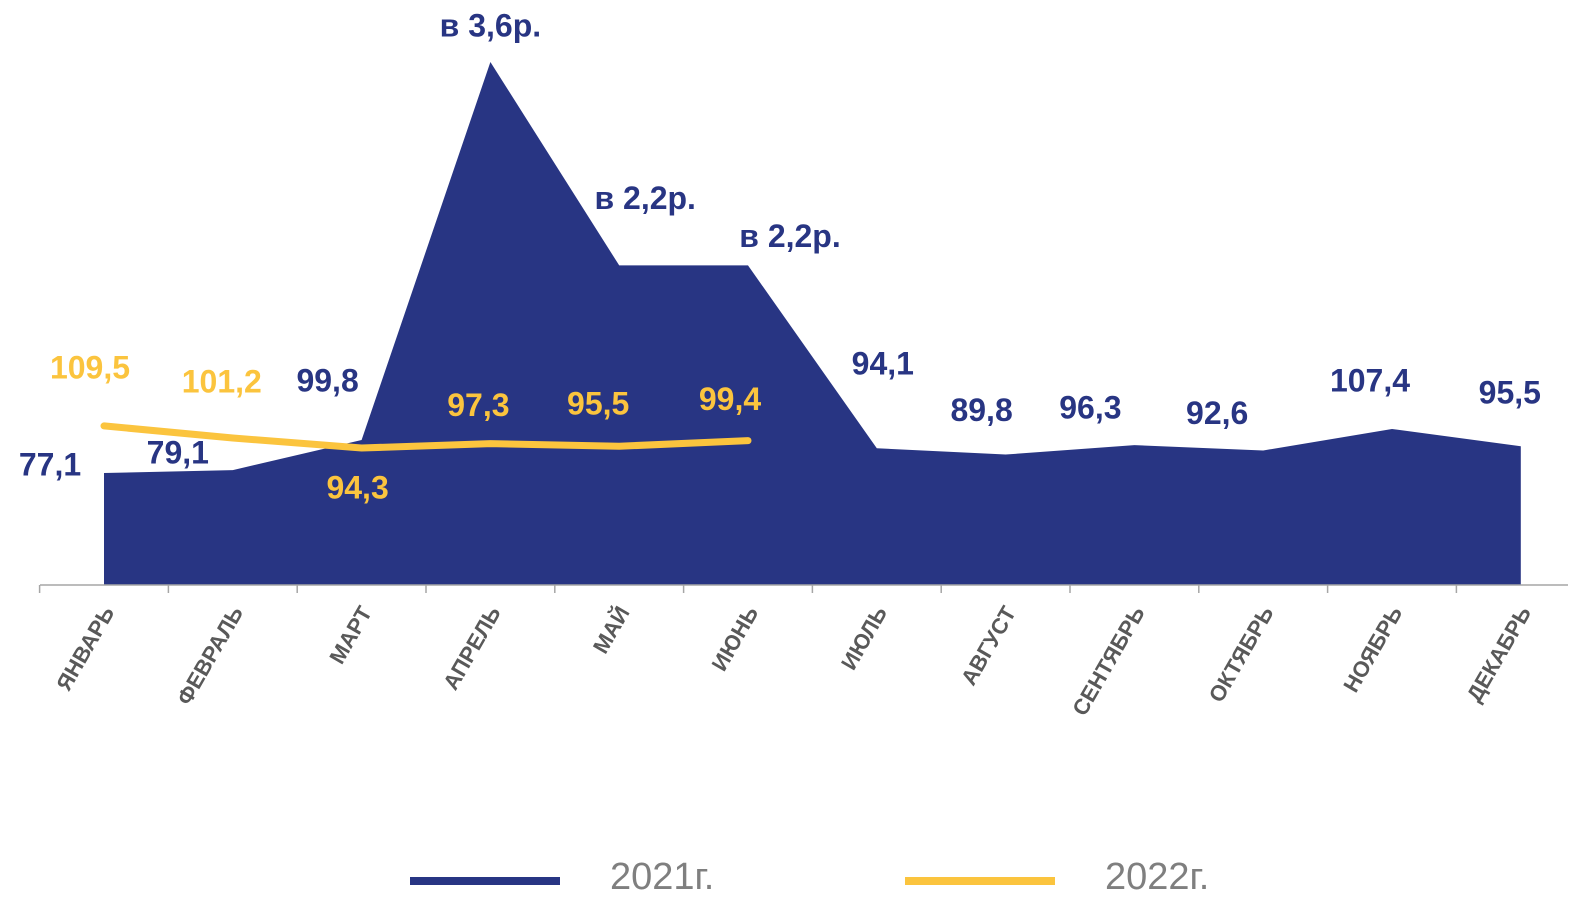  I want to click on x-tick-label: АВГУСТ, so click(988, 645).